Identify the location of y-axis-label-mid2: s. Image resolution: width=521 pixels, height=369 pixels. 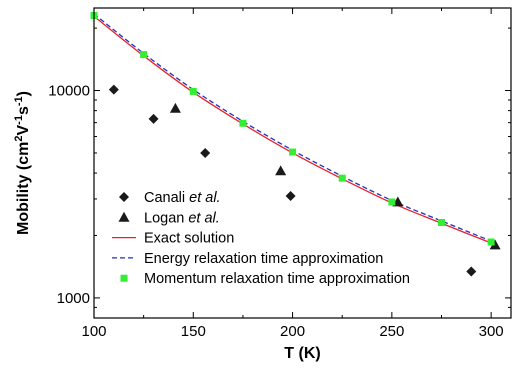
(23, 110).